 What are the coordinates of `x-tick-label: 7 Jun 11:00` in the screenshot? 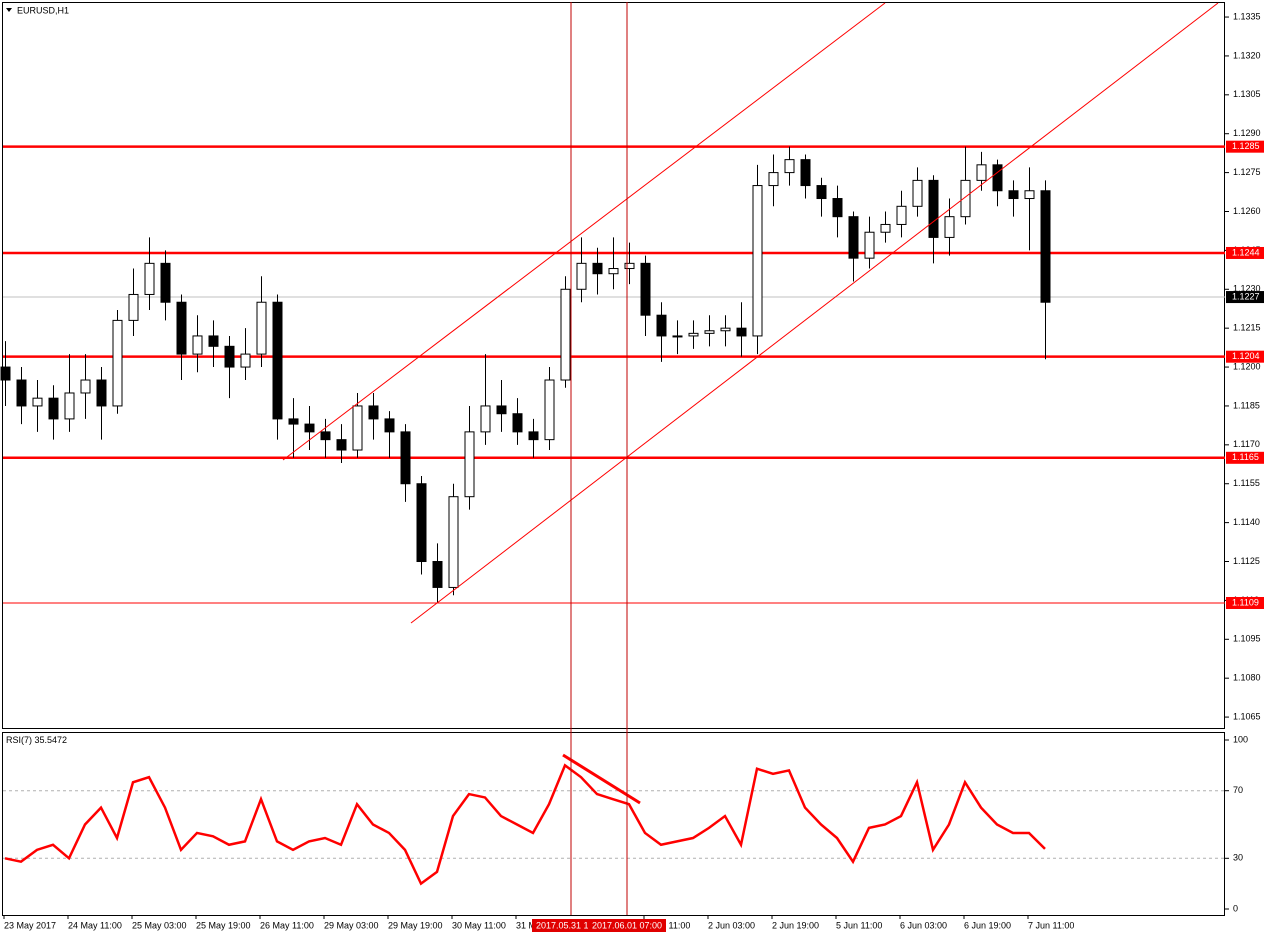 It's located at (1051, 925).